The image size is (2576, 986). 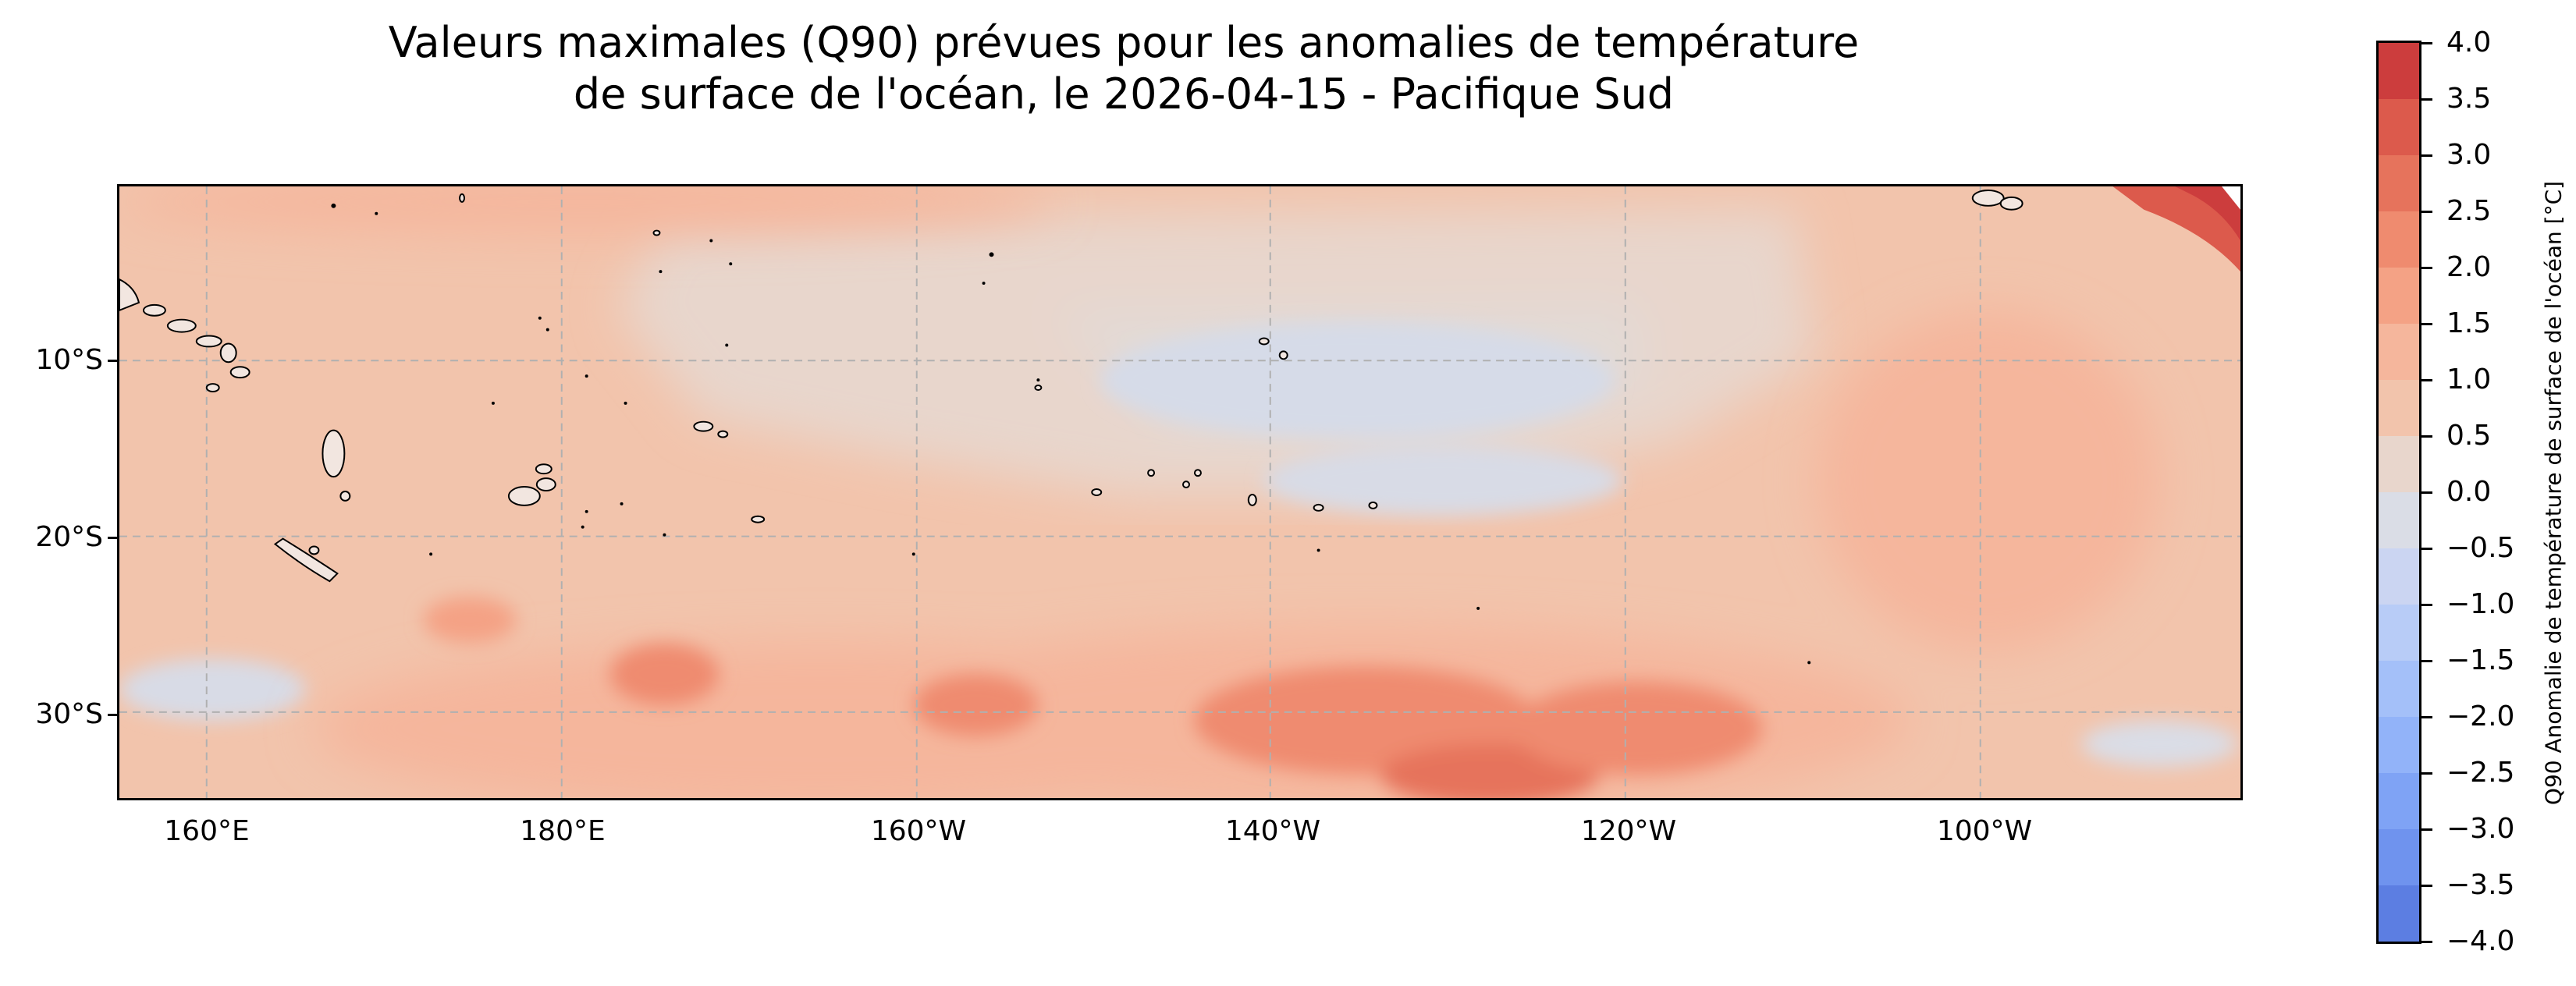 What do you see at coordinates (2481, 885) in the screenshot?
I see `colorbar-tick-label: −3.5` at bounding box center [2481, 885].